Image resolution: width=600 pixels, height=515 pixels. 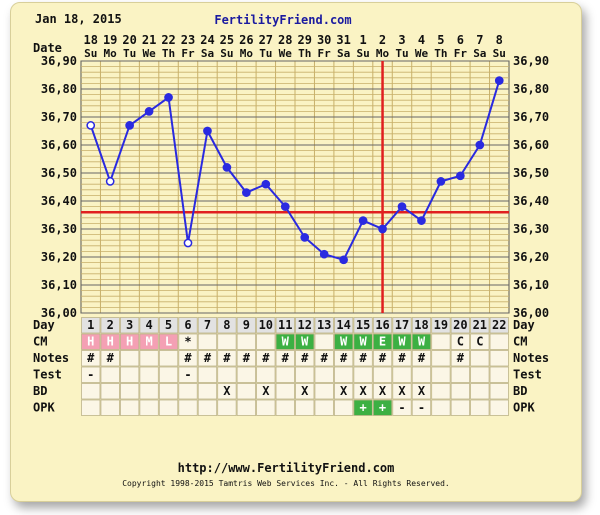 What do you see at coordinates (59, 145) in the screenshot?
I see `y-tick-label-left: 36,60` at bounding box center [59, 145].